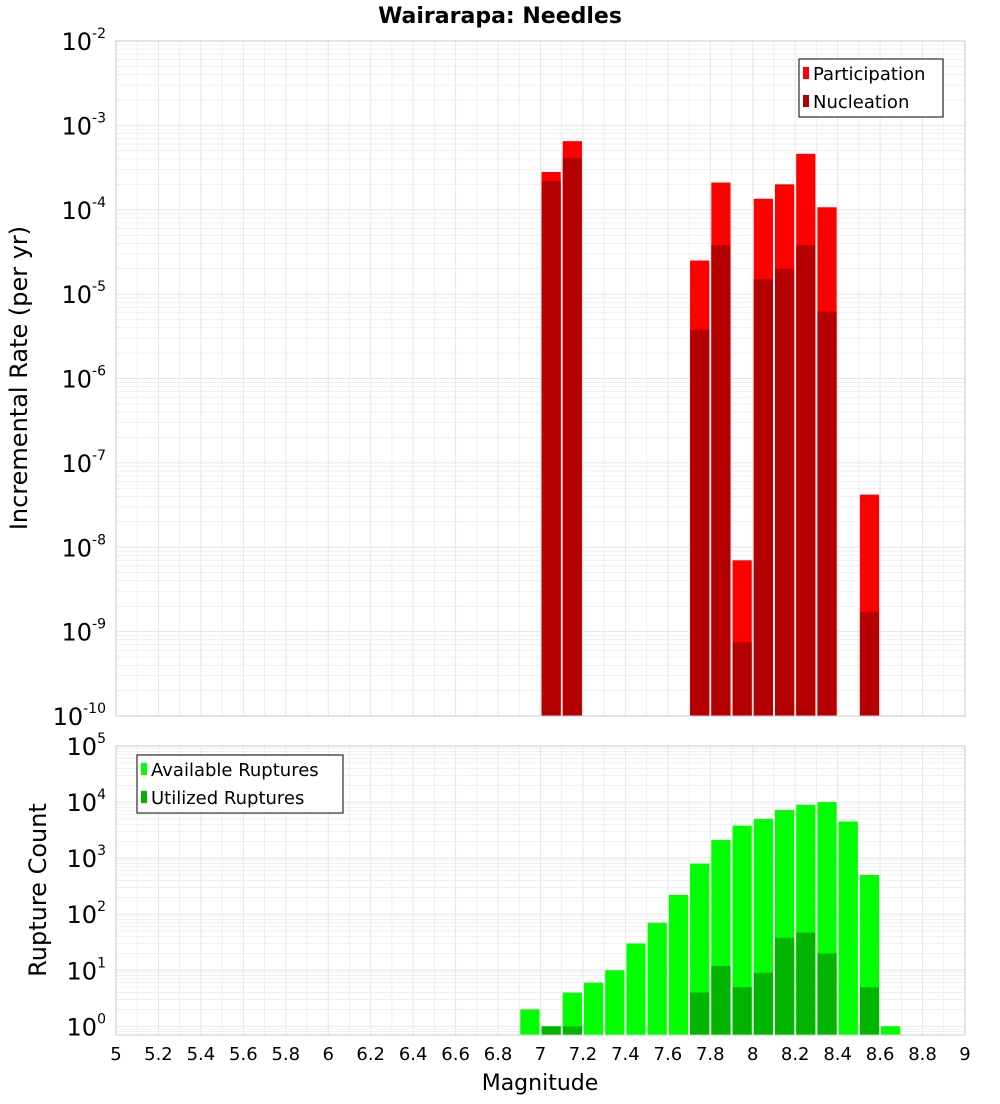 This screenshot has width=1000, height=1104. What do you see at coordinates (86, 746) in the screenshot?
I see `y-tick-label: 10⁵` at bounding box center [86, 746].